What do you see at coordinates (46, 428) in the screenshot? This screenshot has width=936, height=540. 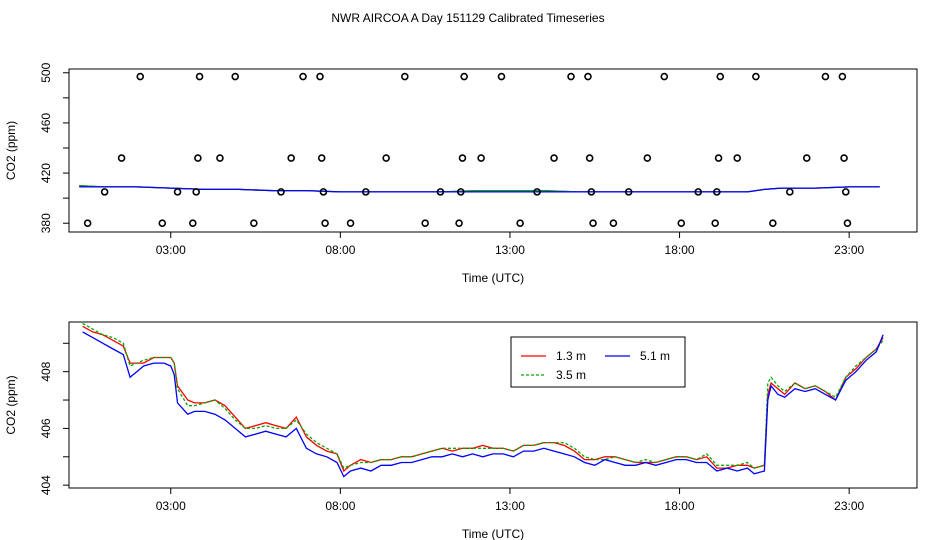 I see `y-tick-label: 406` at bounding box center [46, 428].